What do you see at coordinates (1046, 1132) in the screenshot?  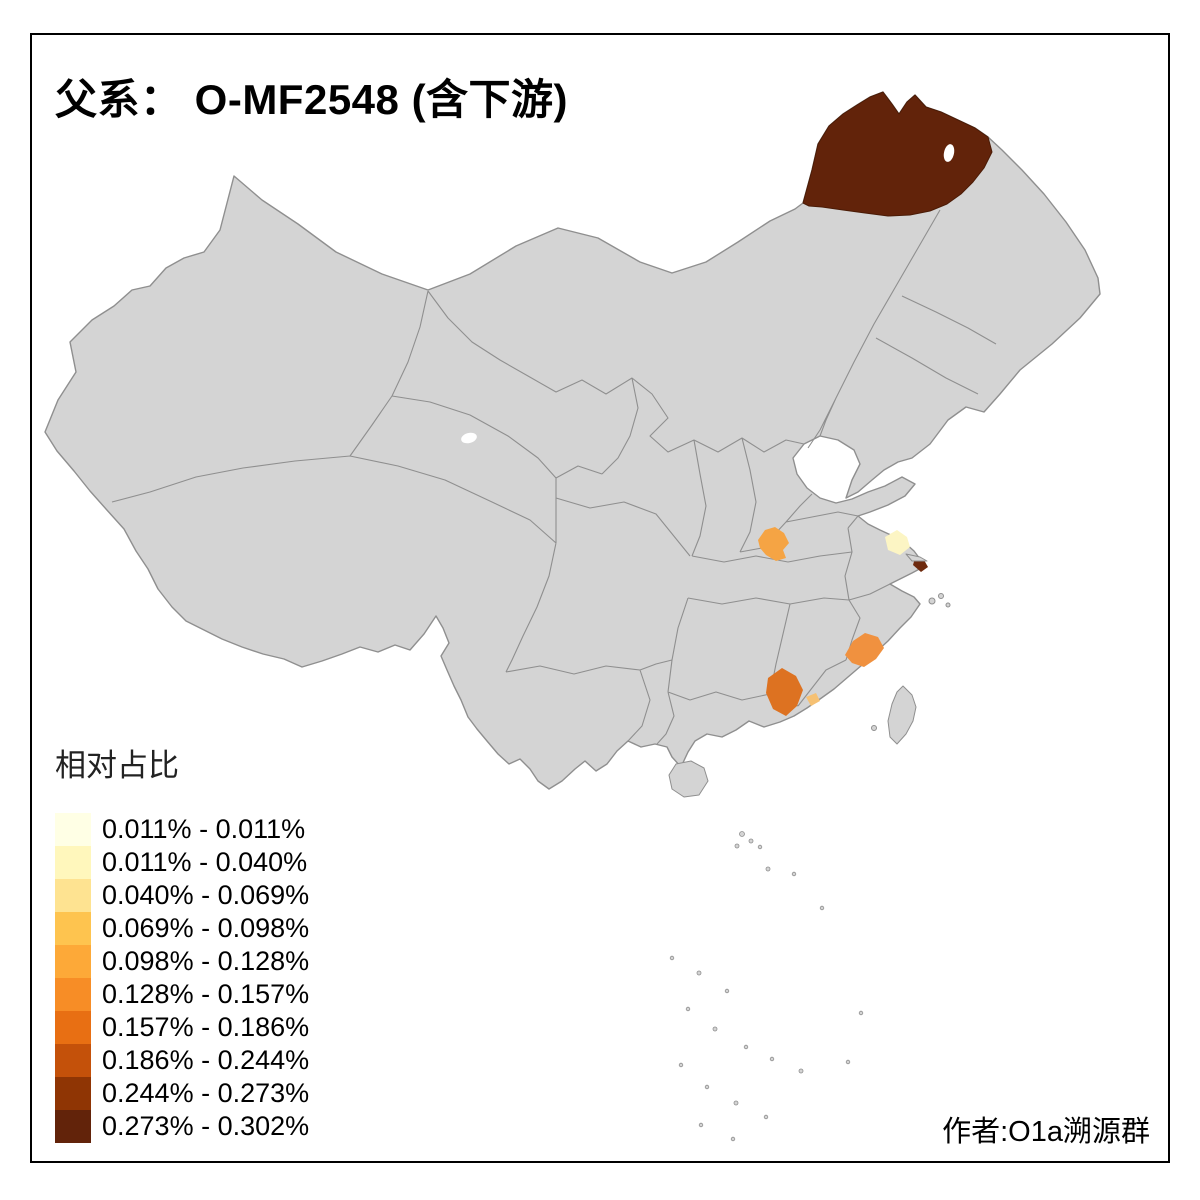 I see `attribution-text: 作者:O1a溯源群` at bounding box center [1046, 1132].